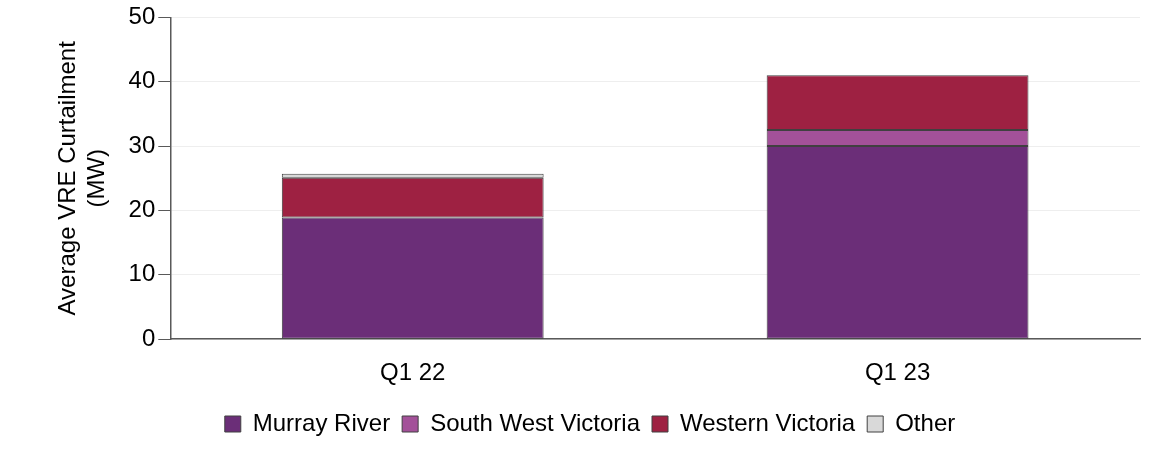 Image resolution: width=1150 pixels, height=452 pixels. What do you see at coordinates (925, 422) in the screenshot?
I see `legend-label: Other` at bounding box center [925, 422].